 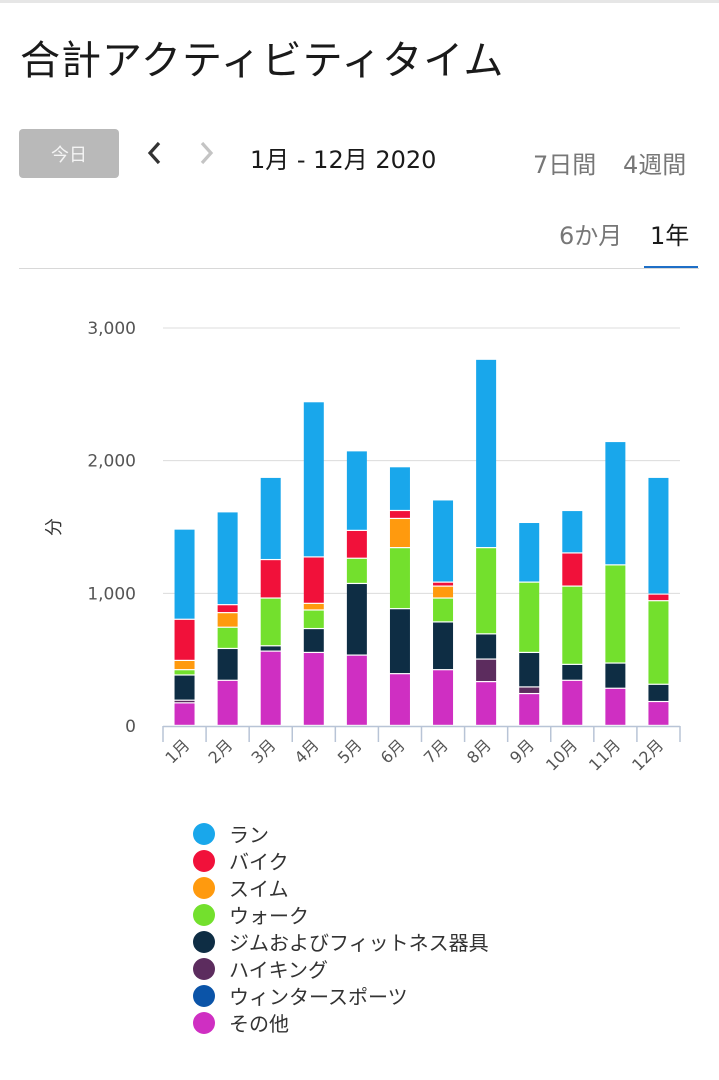 I want to click on legend-label: その他, so click(x=259, y=1024).